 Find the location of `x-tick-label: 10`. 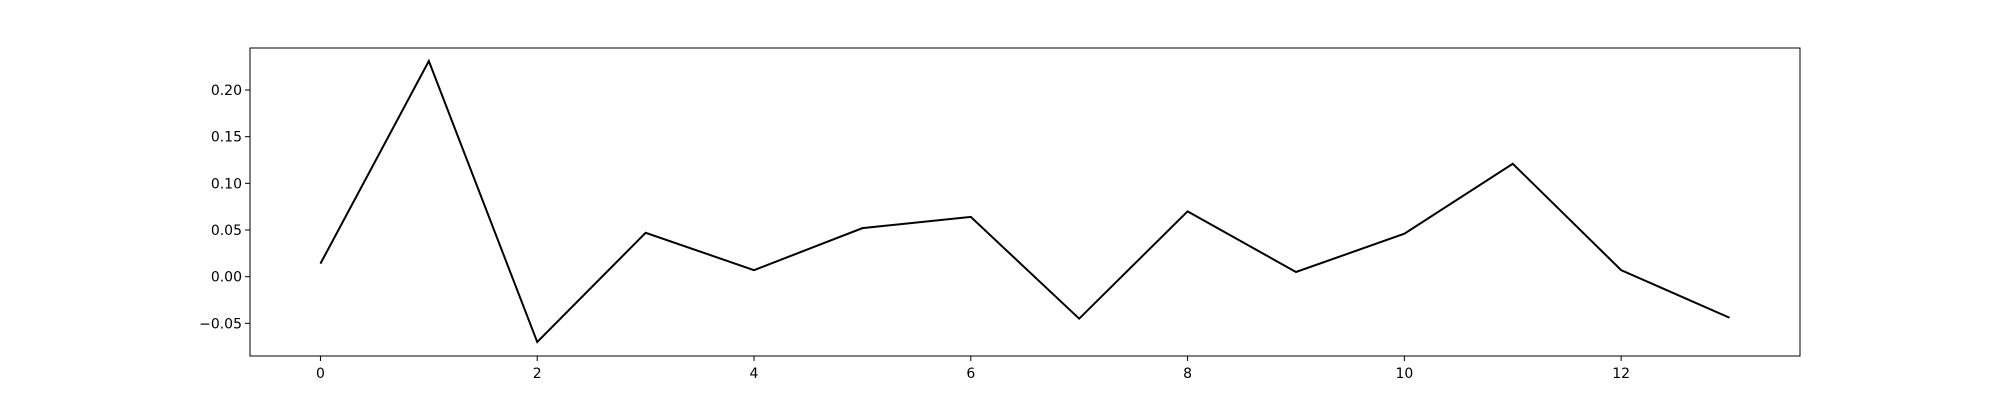

x-tick-label: 10 is located at coordinates (1404, 374).